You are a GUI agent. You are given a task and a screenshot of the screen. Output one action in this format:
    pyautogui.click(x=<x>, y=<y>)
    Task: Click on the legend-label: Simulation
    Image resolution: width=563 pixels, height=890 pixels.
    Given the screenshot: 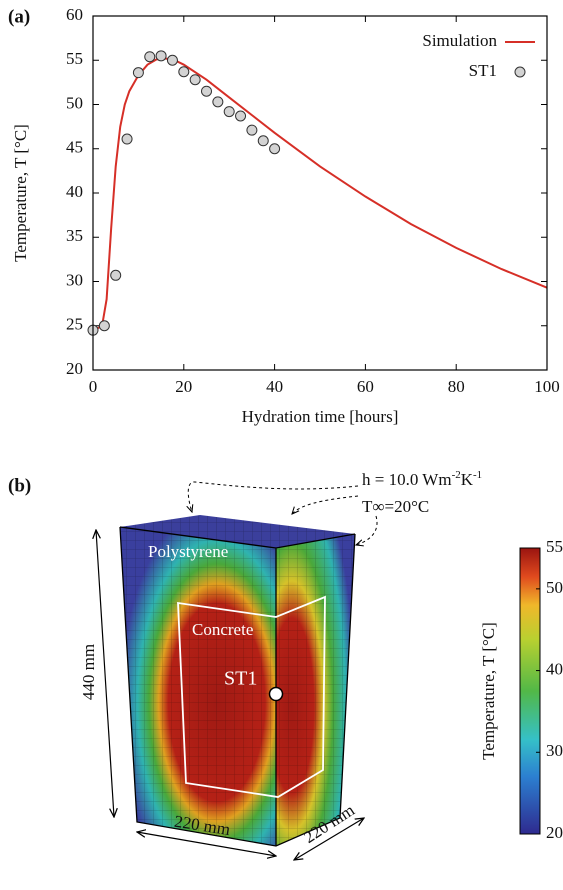 What is the action you would take?
    pyautogui.click(x=459, y=40)
    